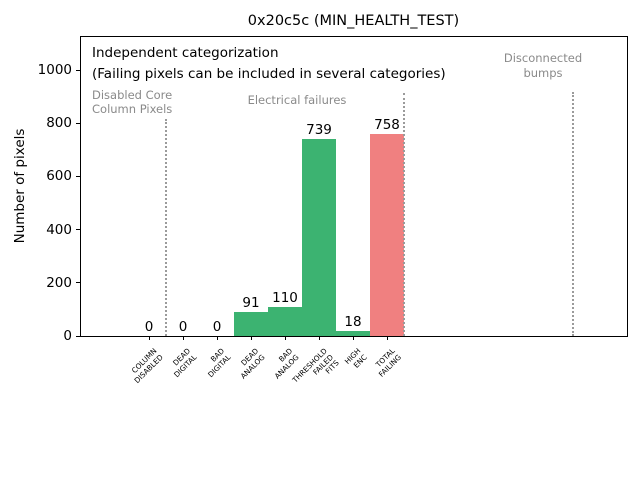 The height and width of the screenshot is (480, 640). I want to click on y-tick-label: 400, so click(59, 229).